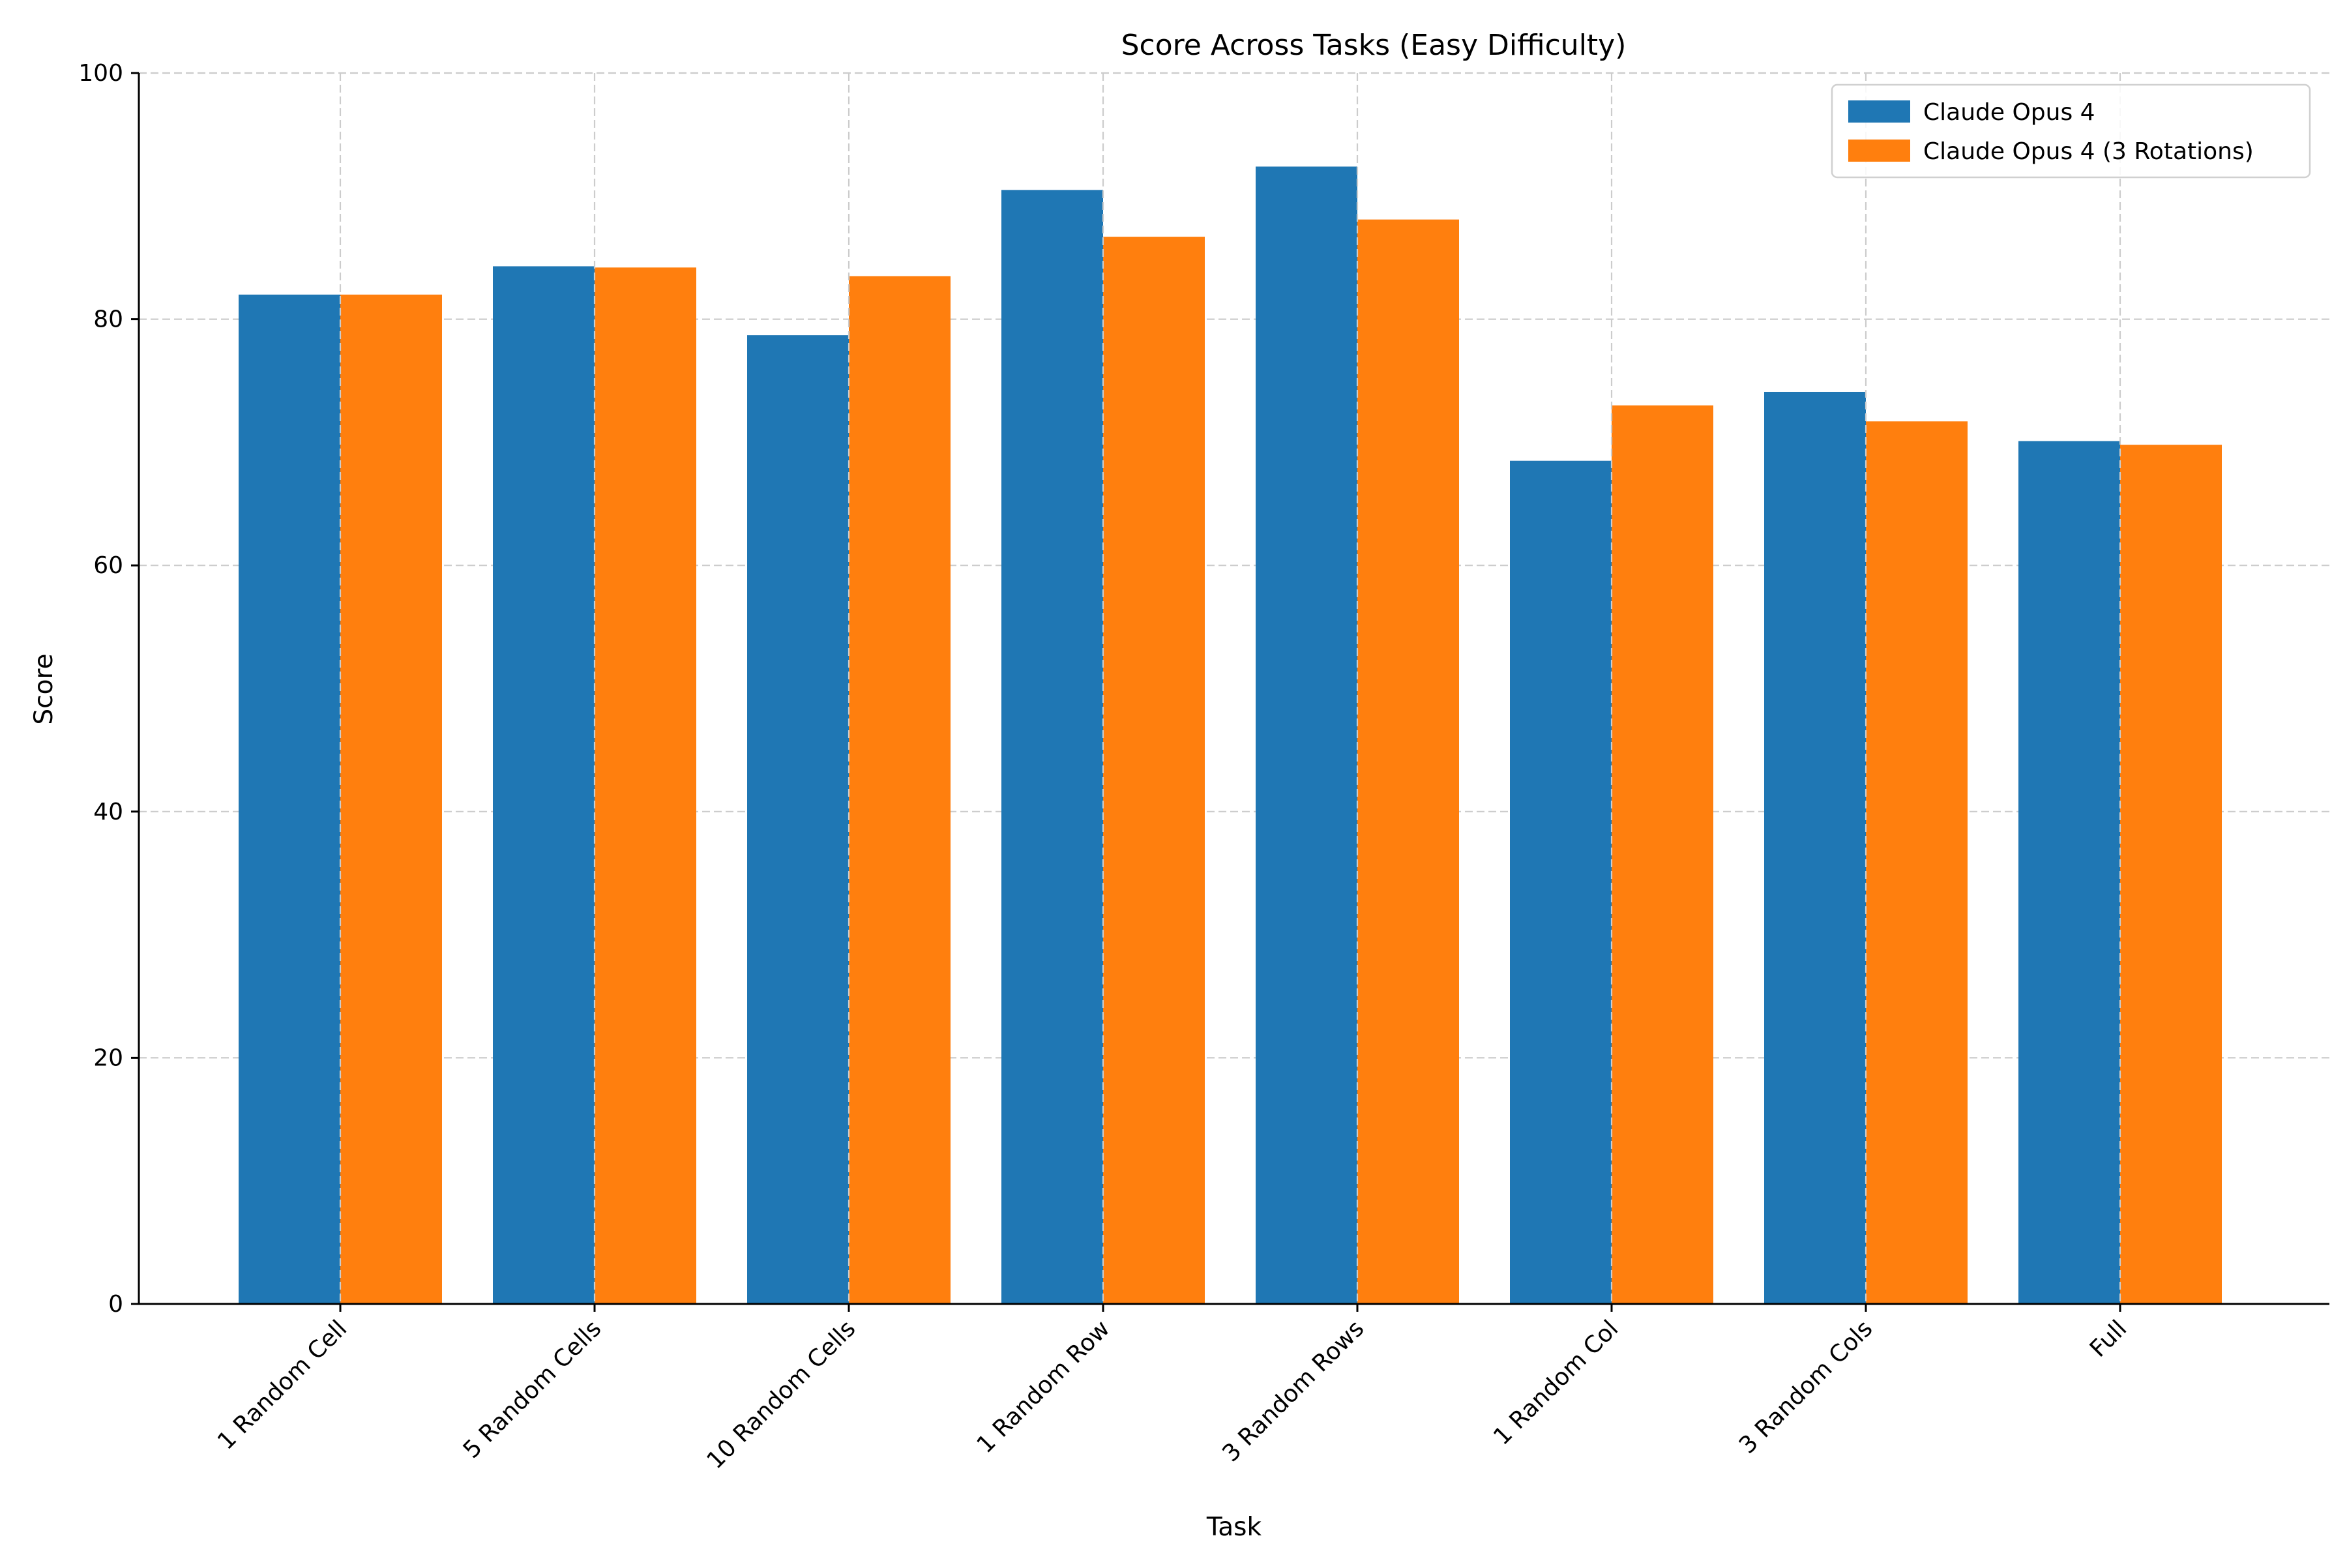 The image size is (2347, 1568). Describe the element at coordinates (1374, 46) in the screenshot. I see `chart-title: Score Across Tasks (Easy Difficulty)` at that location.